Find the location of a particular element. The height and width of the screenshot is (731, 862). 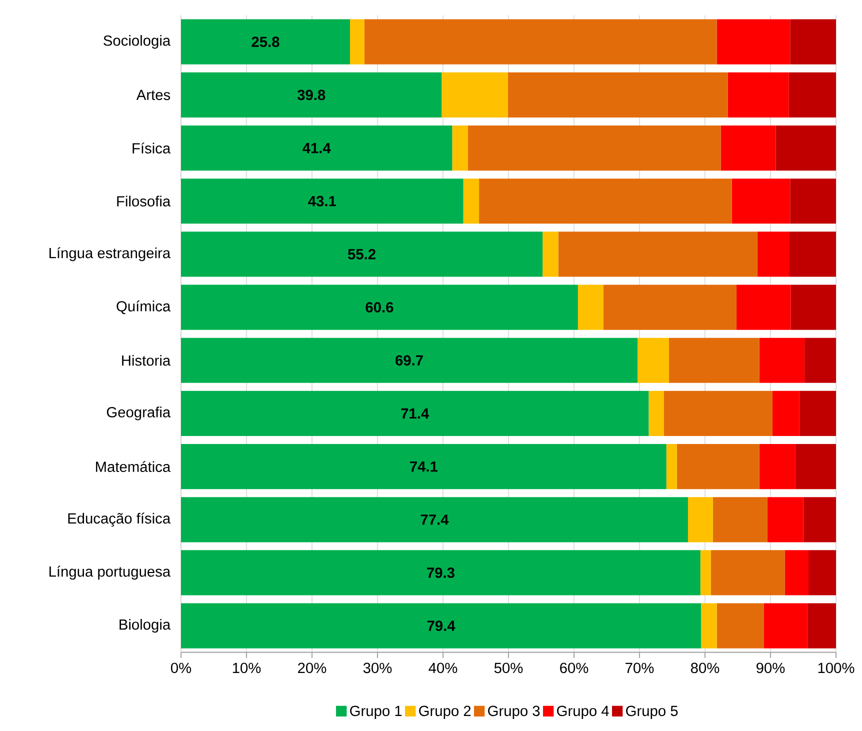

legend-label: Grupo 5 is located at coordinates (652, 712).